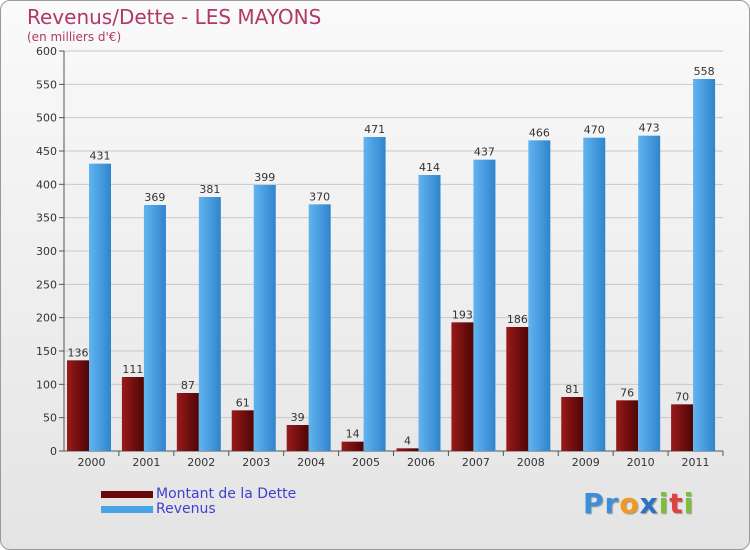 Image resolution: width=750 pixels, height=550 pixels. Describe the element at coordinates (629, 503) in the screenshot. I see `logo-part: o` at that location.